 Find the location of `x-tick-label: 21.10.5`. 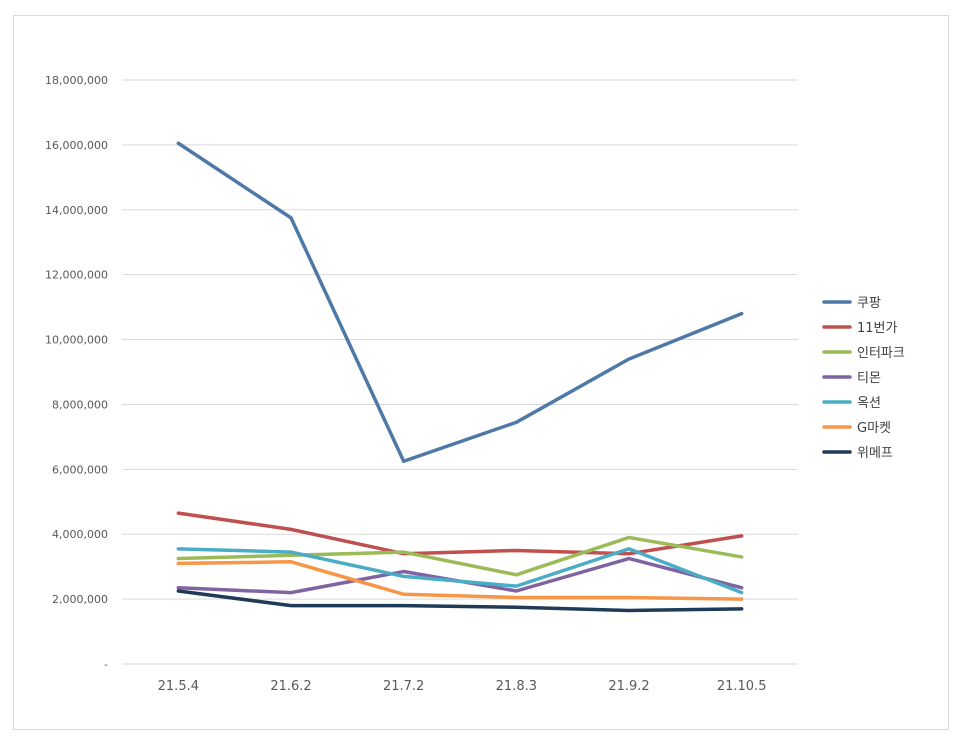

x-tick-label: 21.10.5 is located at coordinates (742, 686).